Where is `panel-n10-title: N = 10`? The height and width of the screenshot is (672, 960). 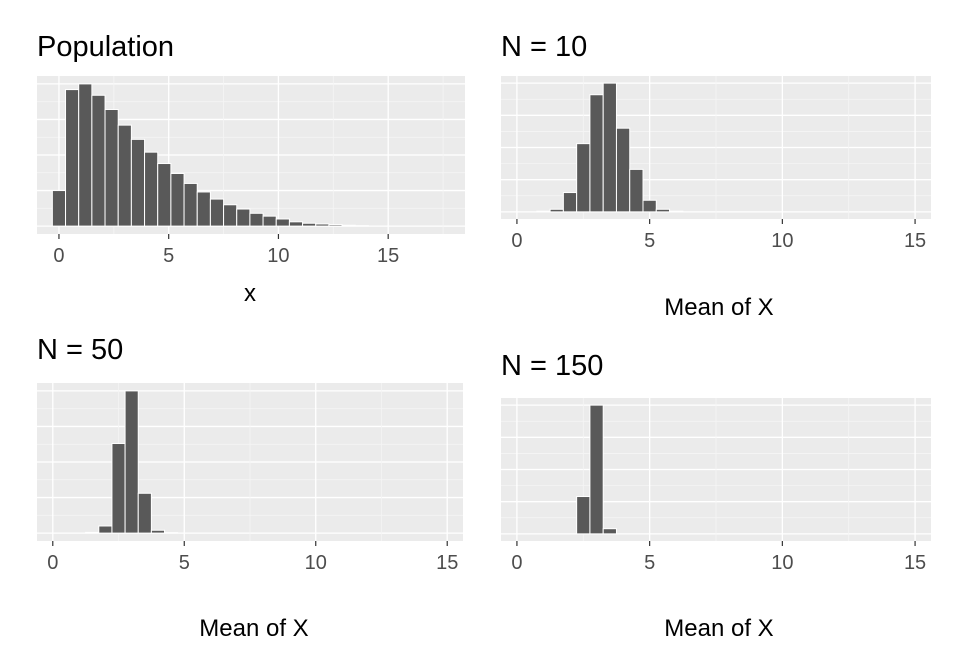
panel-n10-title: N = 10 is located at coordinates (544, 47).